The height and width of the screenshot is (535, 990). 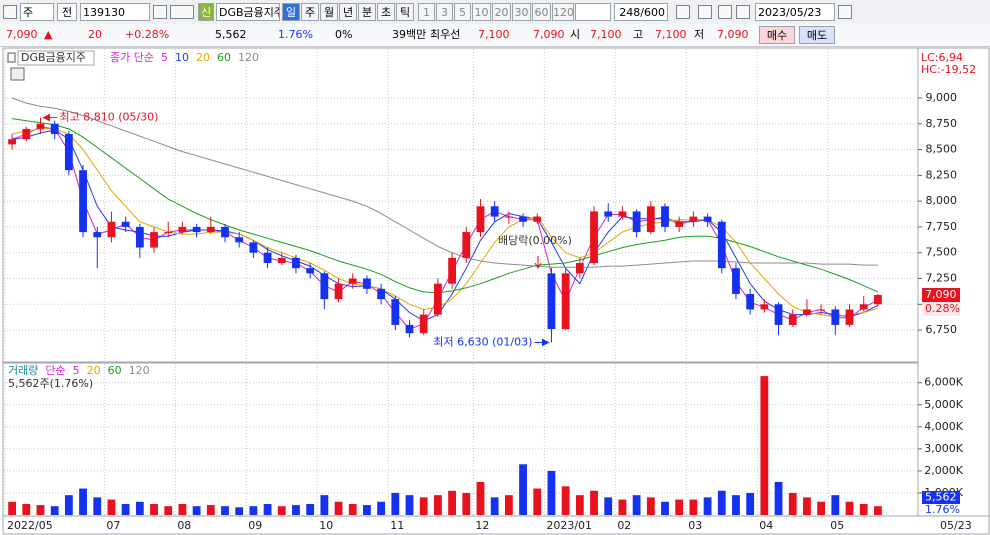 What do you see at coordinates (563, 12) in the screenshot?
I see `interval-button: 120` at bounding box center [563, 12].